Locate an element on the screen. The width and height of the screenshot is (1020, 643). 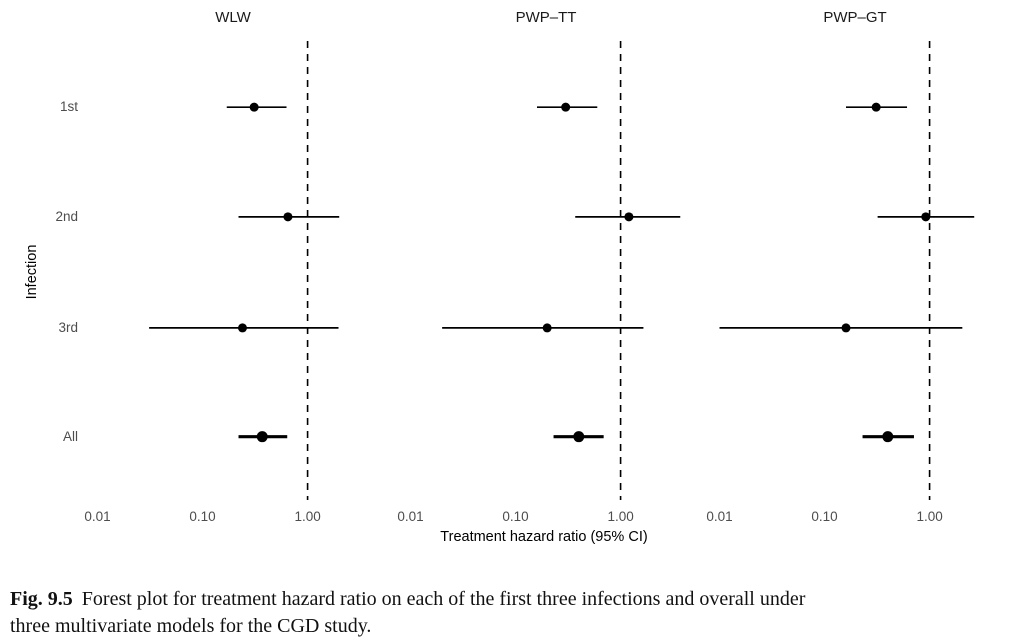
figure-number-label: Fig. 9.5 is located at coordinates (41, 599).